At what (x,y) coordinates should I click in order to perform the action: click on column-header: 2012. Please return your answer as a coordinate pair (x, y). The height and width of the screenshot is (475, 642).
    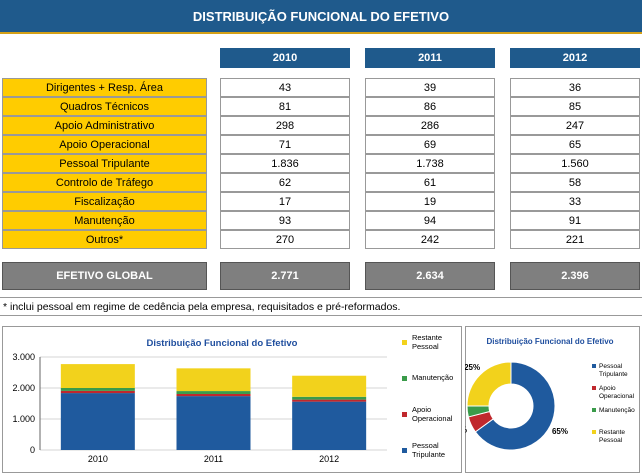
    Looking at the image, I should click on (575, 58).